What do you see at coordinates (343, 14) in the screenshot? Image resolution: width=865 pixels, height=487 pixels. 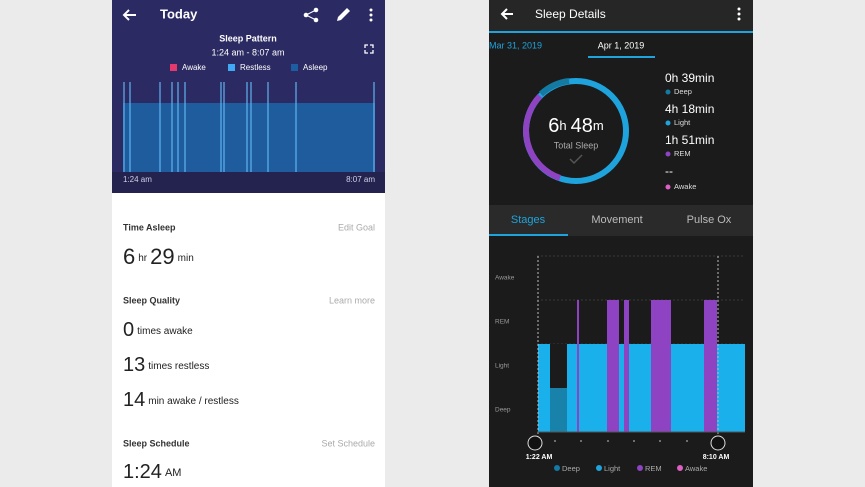 I see `edit-icon` at bounding box center [343, 14].